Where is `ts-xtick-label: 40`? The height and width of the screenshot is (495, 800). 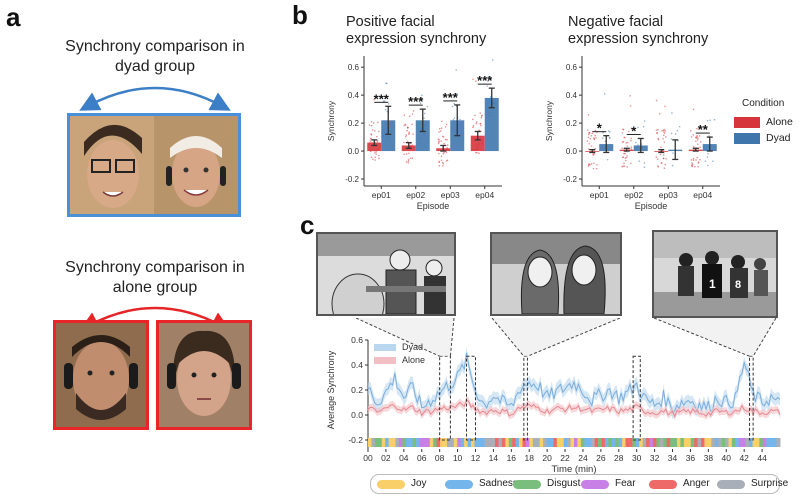 ts-xtick-label: 40 is located at coordinates (727, 458).